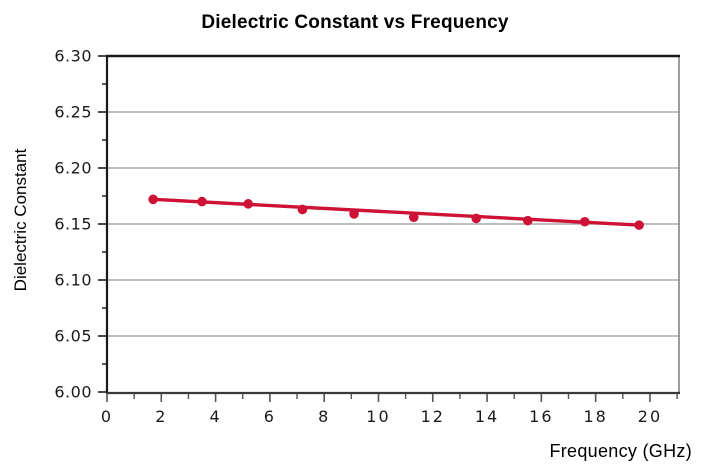 This screenshot has height=472, width=710. Describe the element at coordinates (73, 224) in the screenshot. I see `y-tick-label: 6.15` at that location.